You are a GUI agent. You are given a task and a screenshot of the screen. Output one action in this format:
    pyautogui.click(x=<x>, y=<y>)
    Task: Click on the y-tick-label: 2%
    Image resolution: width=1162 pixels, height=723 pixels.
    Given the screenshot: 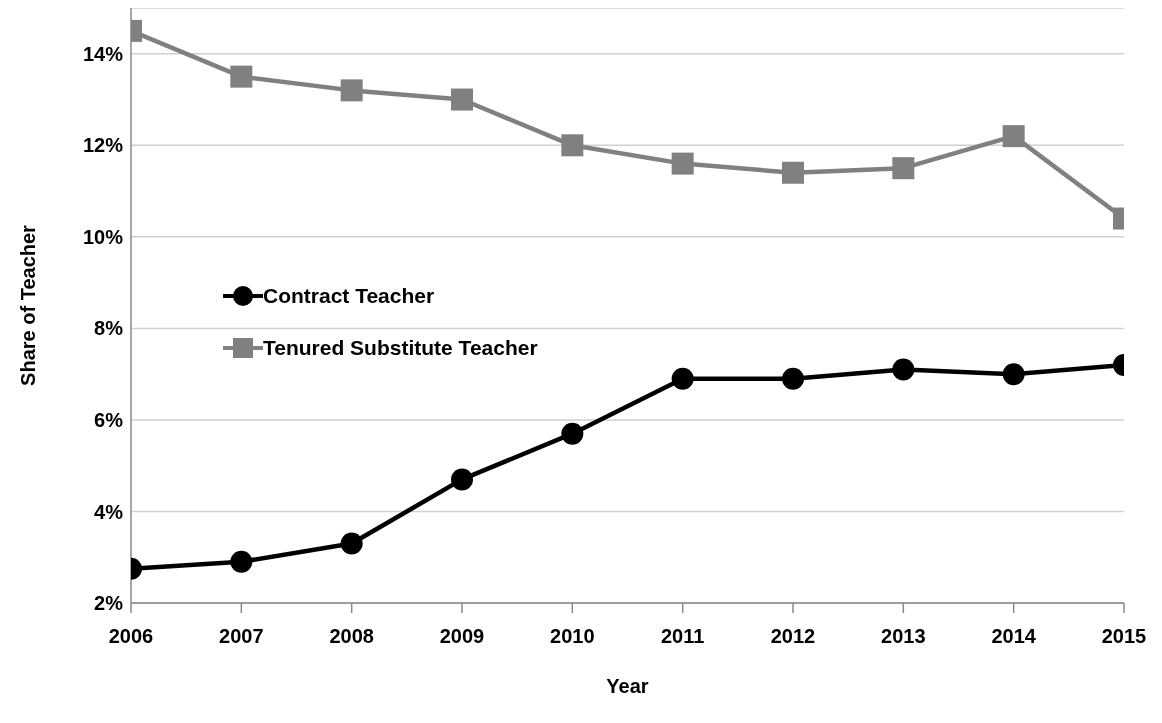 What is the action you would take?
    pyautogui.click(x=109, y=603)
    